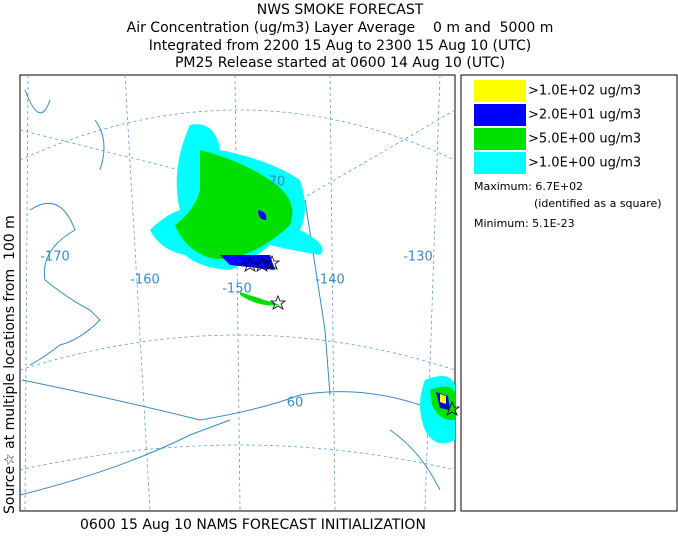 Image resolution: width=678 pixels, height=536 pixels. I want to click on maximum: Maximum: 6.7E+02, so click(528, 186).